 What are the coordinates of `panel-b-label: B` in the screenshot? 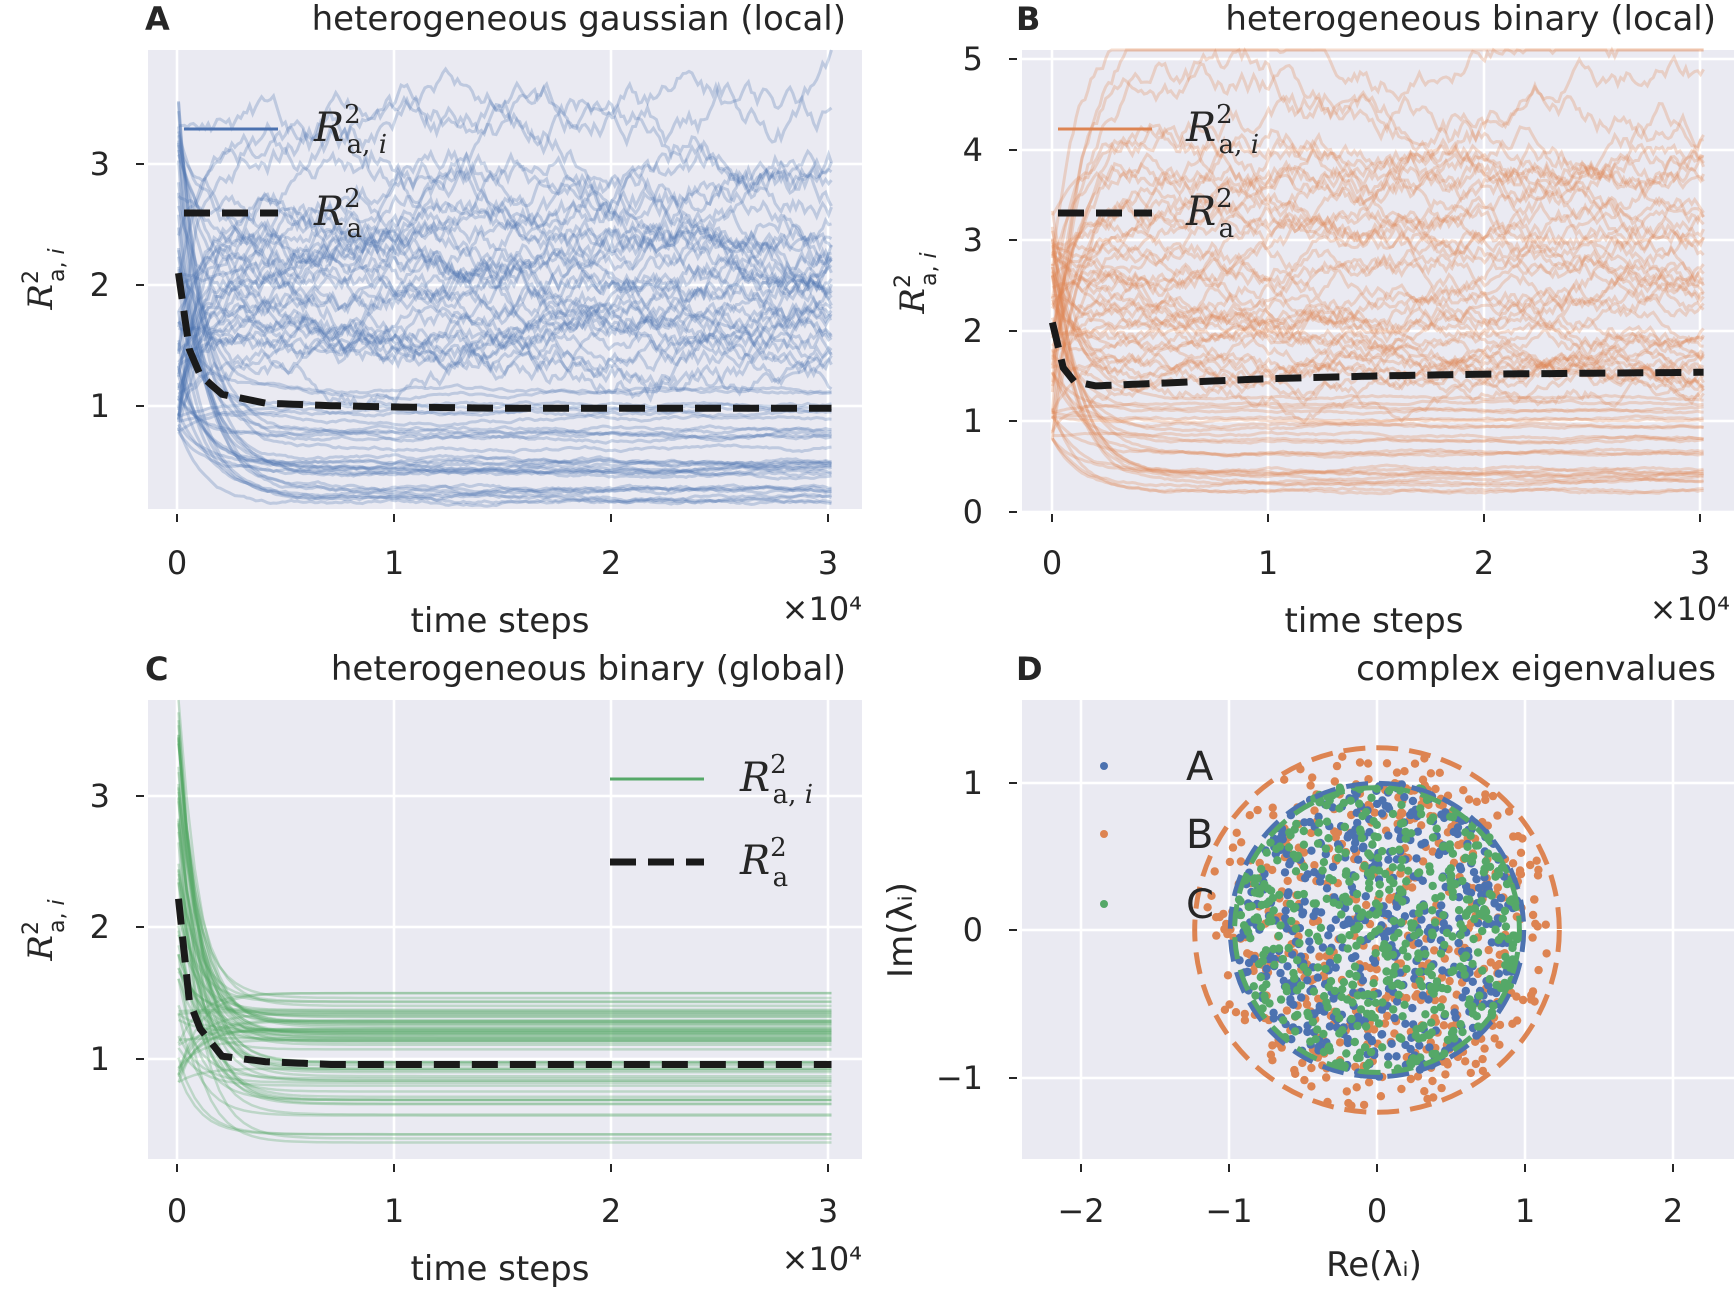 It's located at (1028, 19).